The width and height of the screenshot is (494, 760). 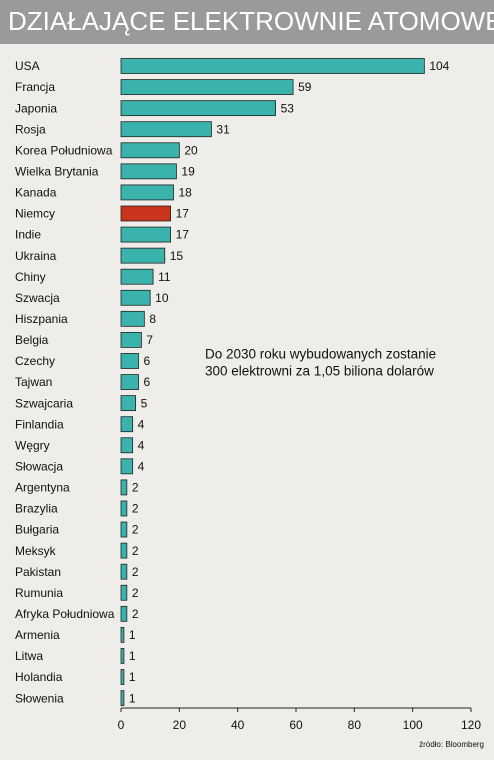 I want to click on annotation: Do 2030 roku wybudowanych zostanie, so click(x=320, y=354).